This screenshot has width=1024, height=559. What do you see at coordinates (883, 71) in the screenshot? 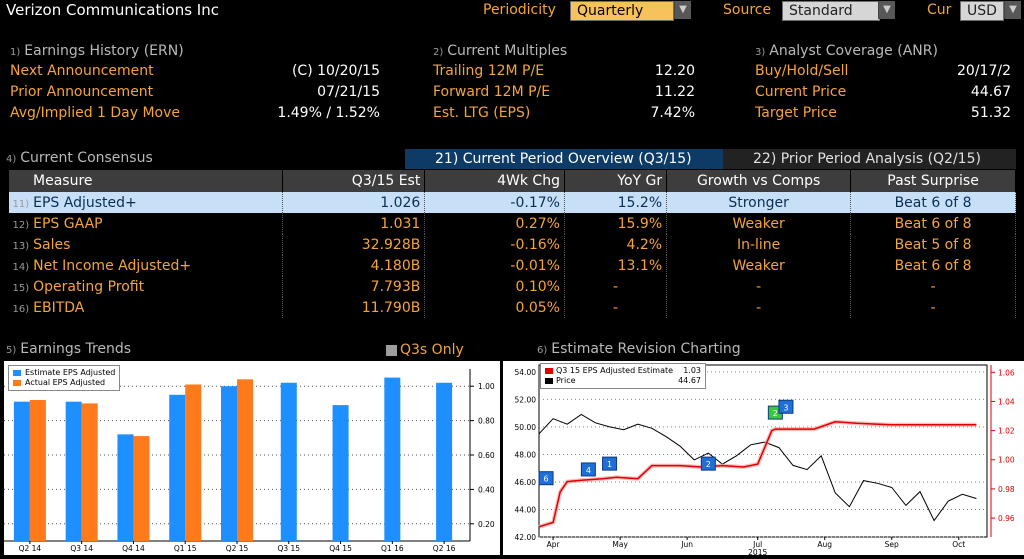
I see `buy-hold-sell-row: Buy/Hold/Sell 20/17/2` at bounding box center [883, 71].